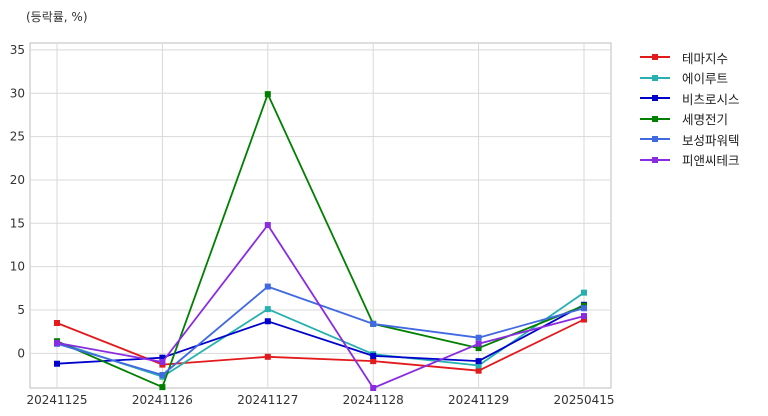 The width and height of the screenshot is (768, 416). I want to click on legend-label: 세명전기, so click(705, 120).